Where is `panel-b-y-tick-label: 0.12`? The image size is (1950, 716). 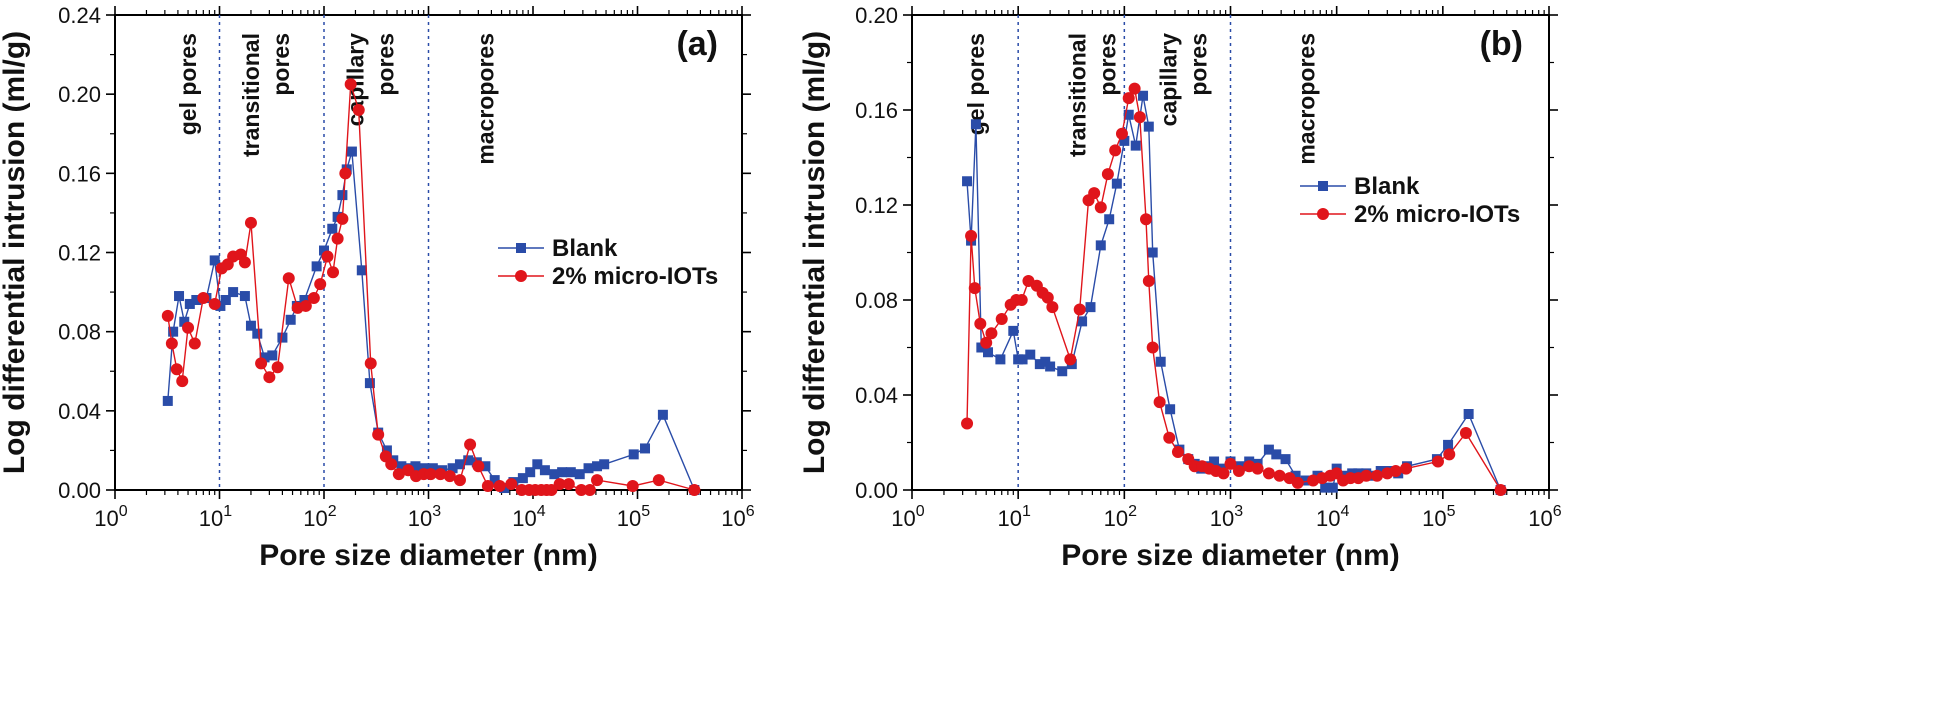 panel-b-y-tick-label: 0.12 is located at coordinates (876, 205).